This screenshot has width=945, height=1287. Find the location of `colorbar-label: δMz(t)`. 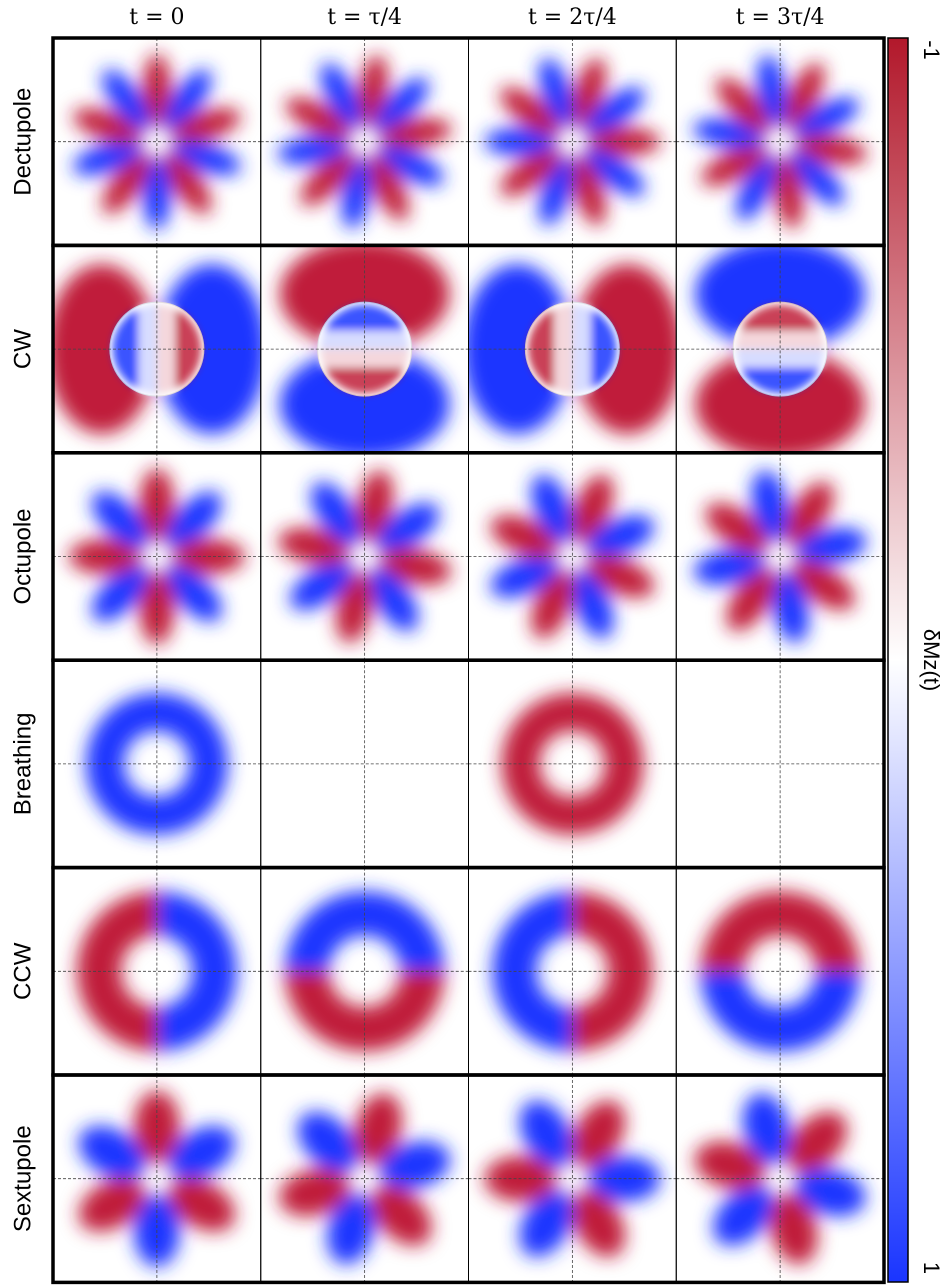

colorbar-label: δMz(t) is located at coordinates (931, 660).